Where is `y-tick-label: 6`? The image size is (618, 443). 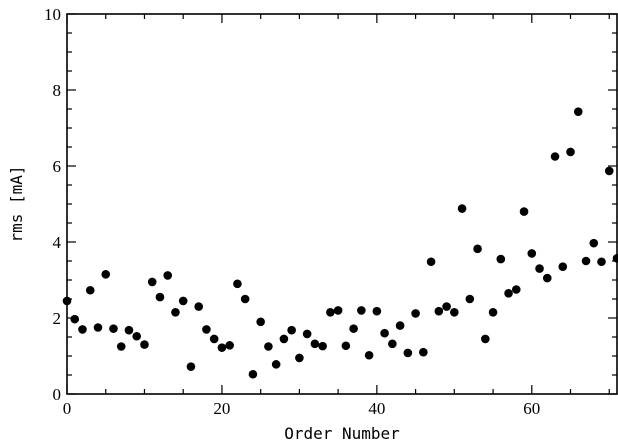
y-tick-label: 6 is located at coordinates (57, 166).